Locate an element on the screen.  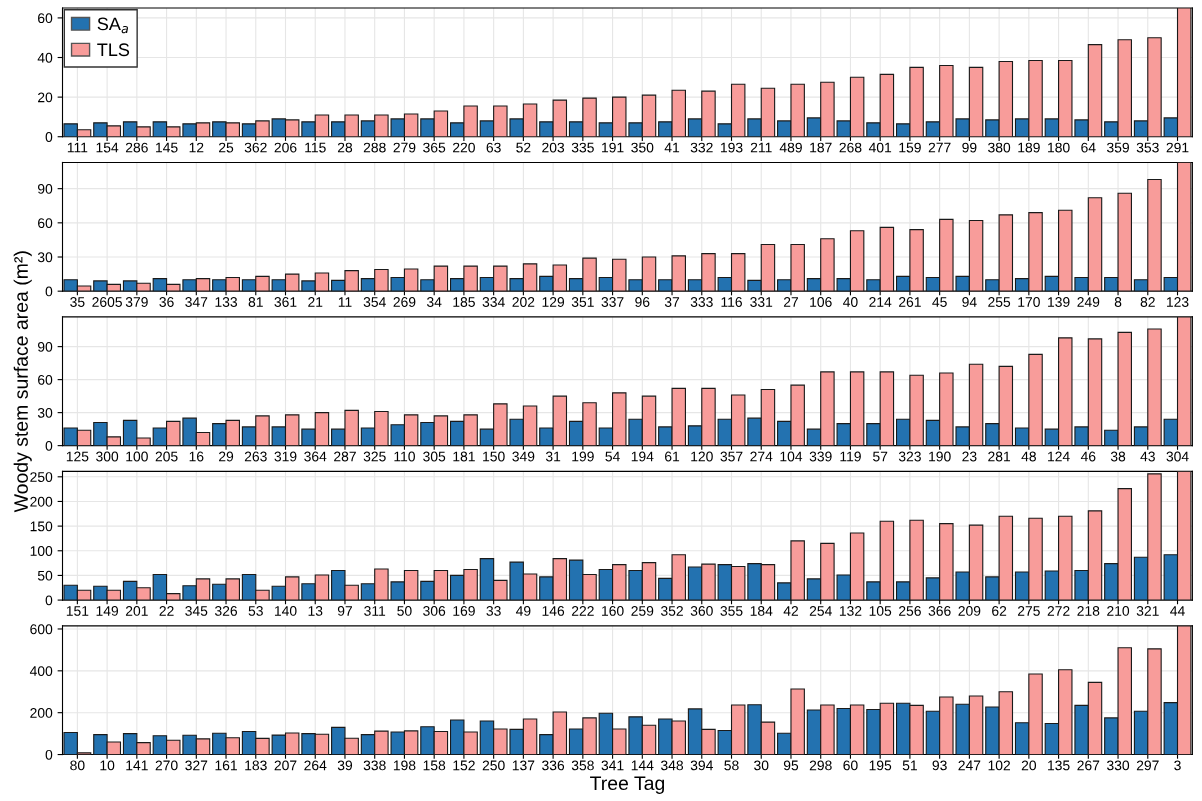
x-tick-label: 355 is located at coordinates (731, 611).